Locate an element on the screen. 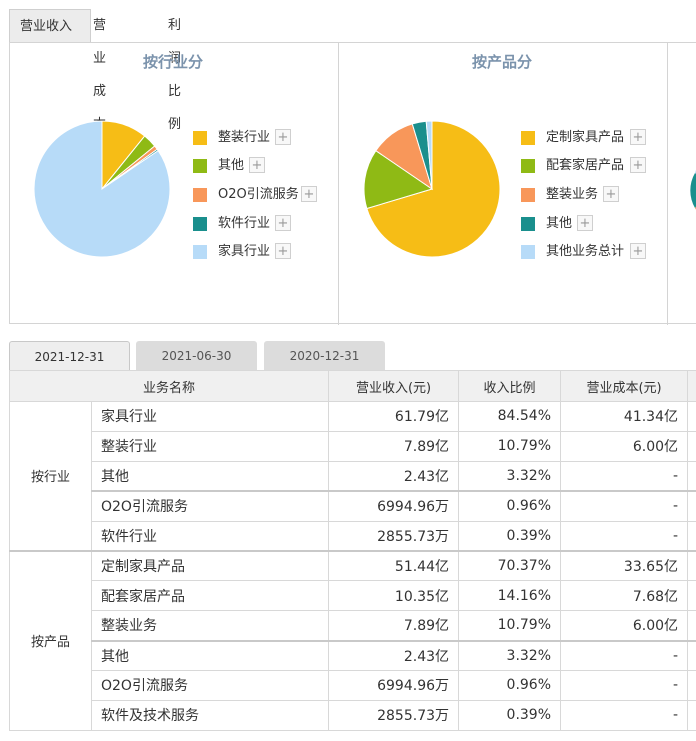 The width and height of the screenshot is (696, 741). group-label: 按行业 is located at coordinates (50, 476).